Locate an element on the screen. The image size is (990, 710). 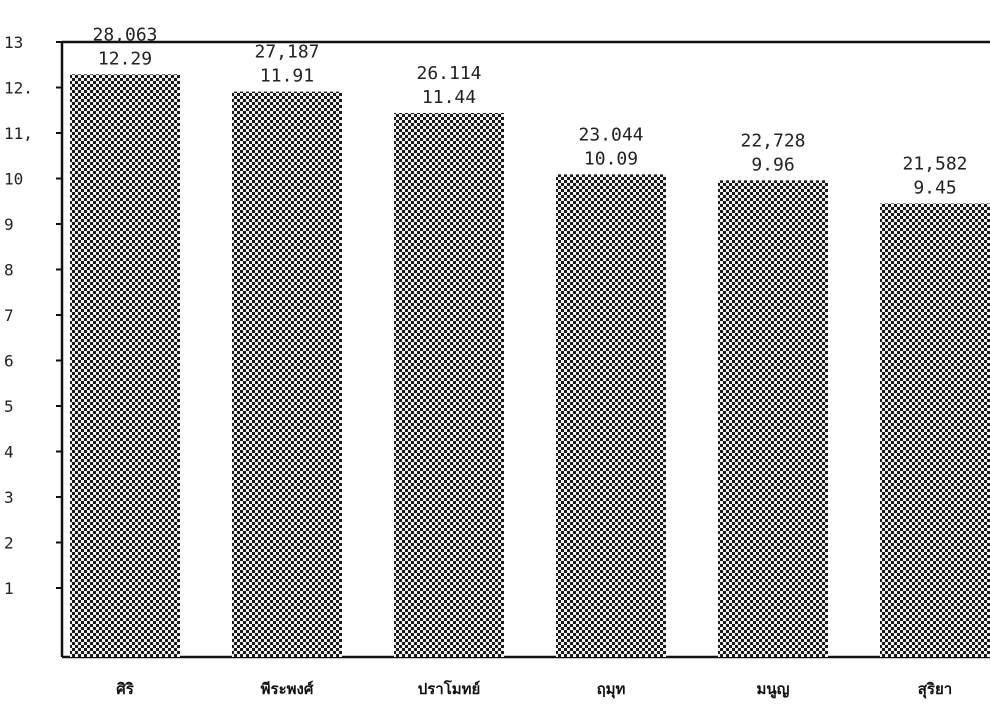
y-tick-label: 11, is located at coordinates (18, 133).